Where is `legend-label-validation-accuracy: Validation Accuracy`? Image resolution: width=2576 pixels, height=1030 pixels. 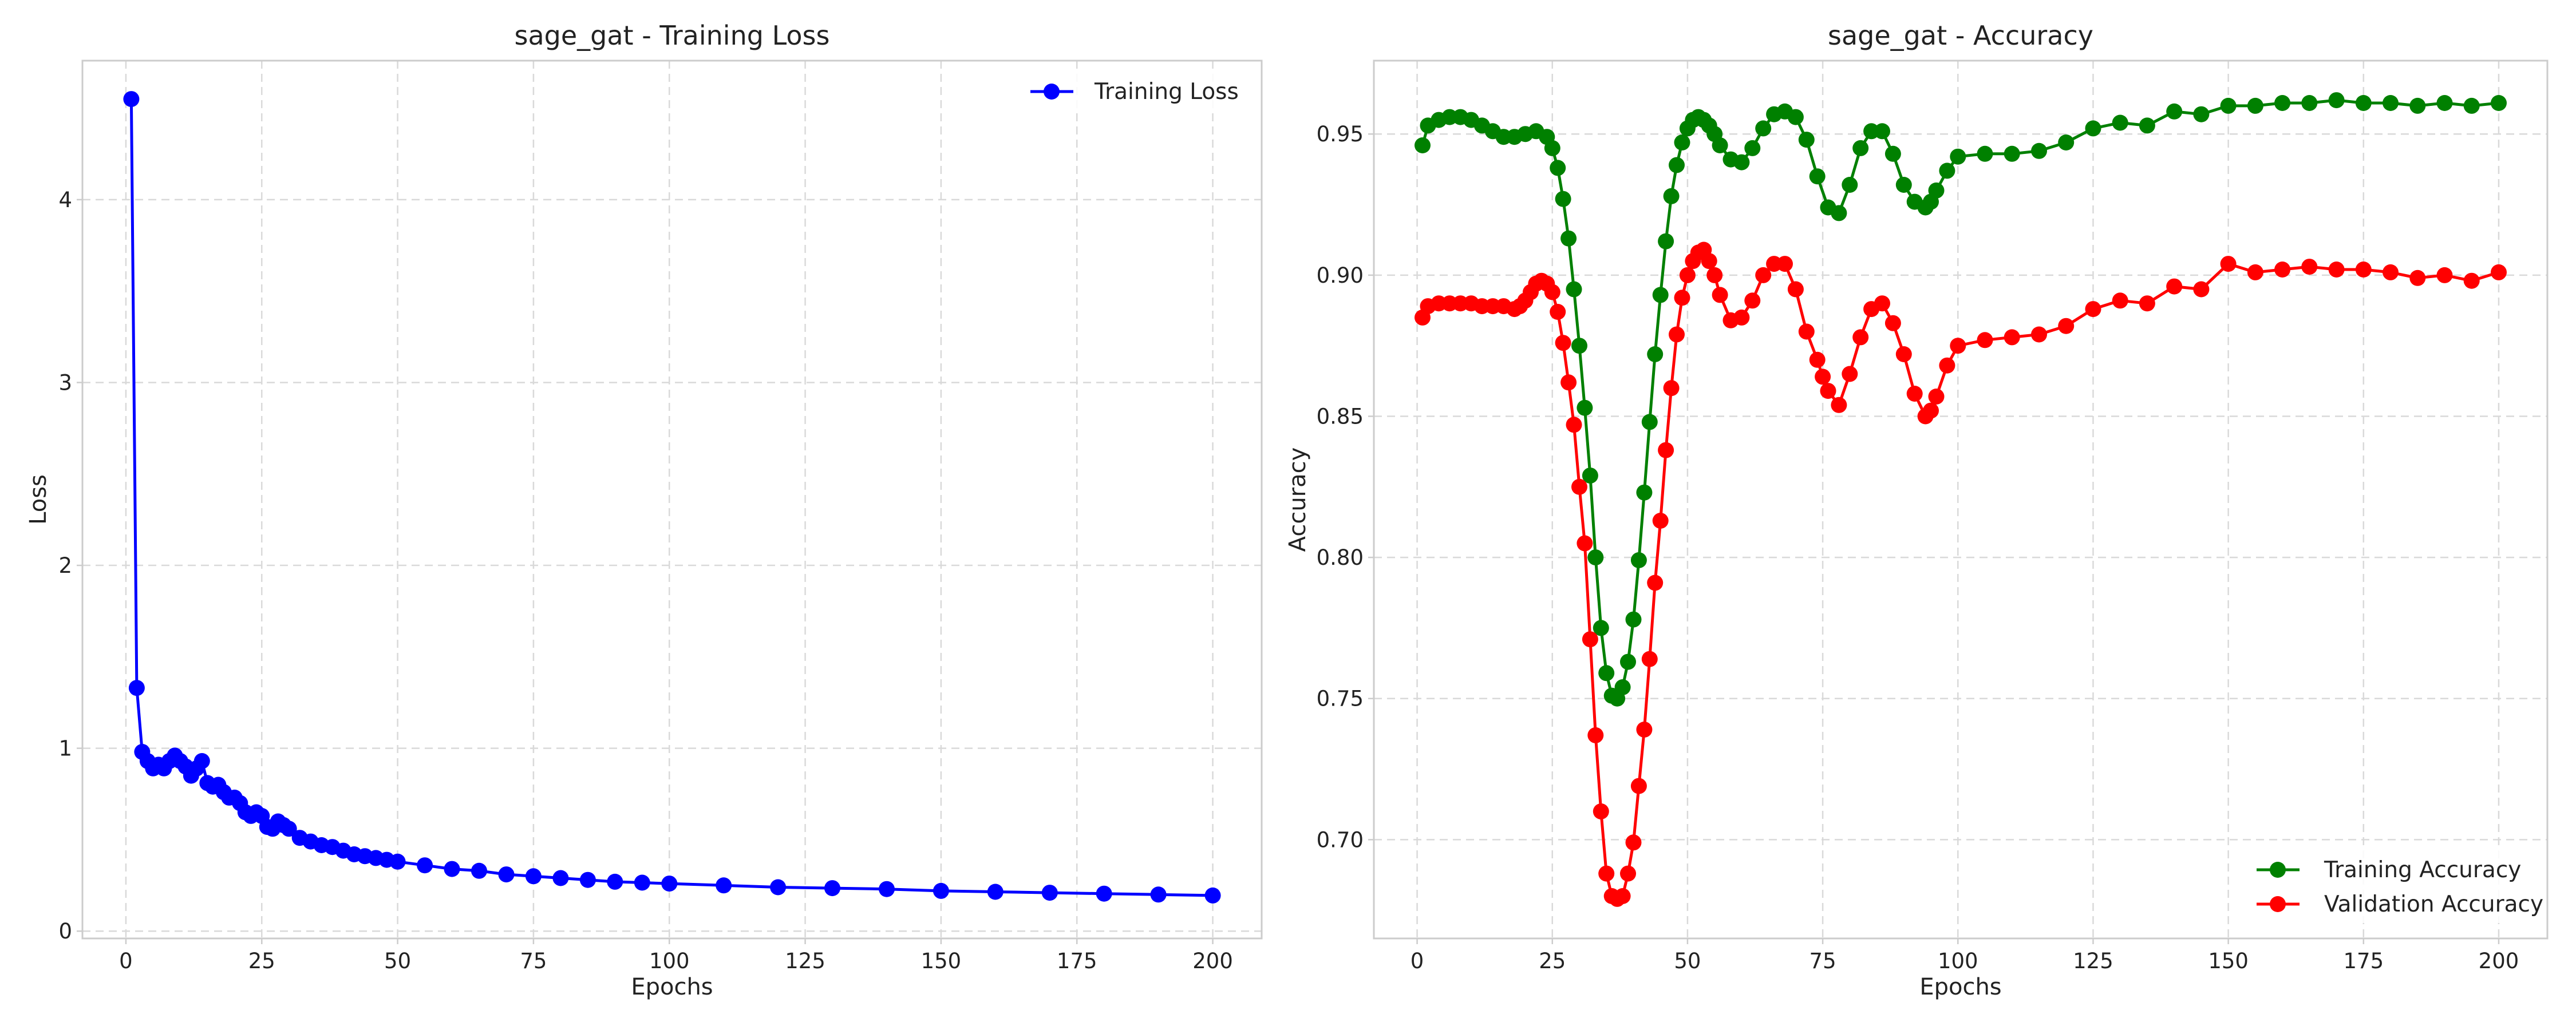 legend-label-validation-accuracy: Validation Accuracy is located at coordinates (2433, 904).